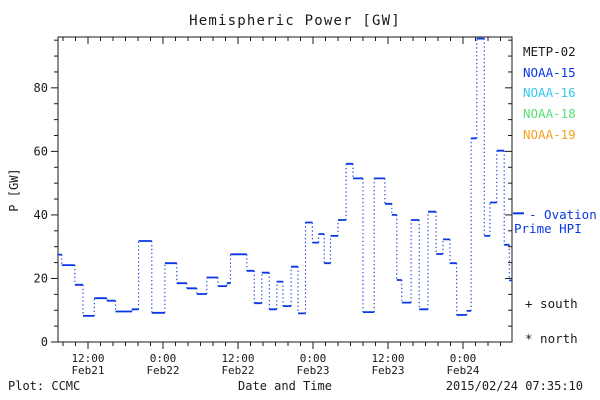 This screenshot has height=400, width=600. Describe the element at coordinates (41, 278) in the screenshot. I see `y-tick-label: 20` at that location.